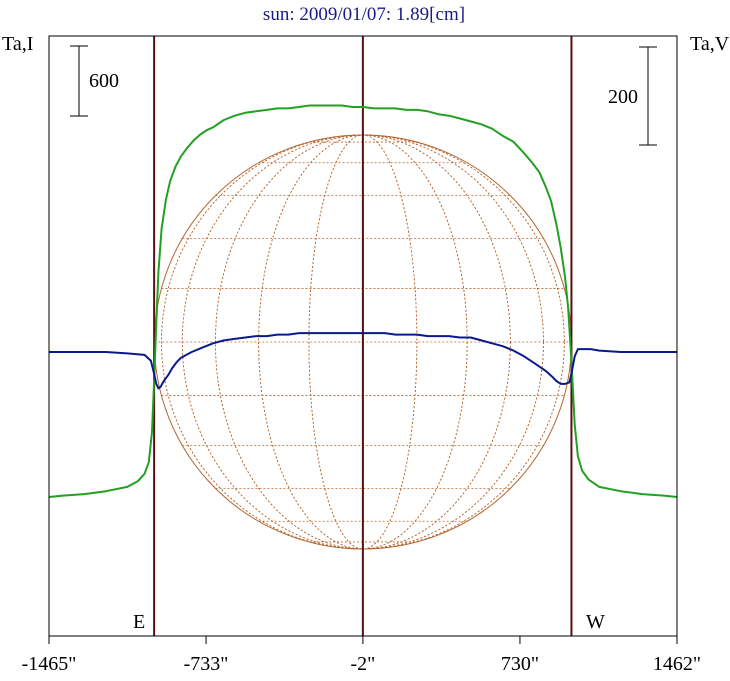 This screenshot has width=730, height=681. What do you see at coordinates (677, 664) in the screenshot?
I see `x-tick-label: 1462"` at bounding box center [677, 664].